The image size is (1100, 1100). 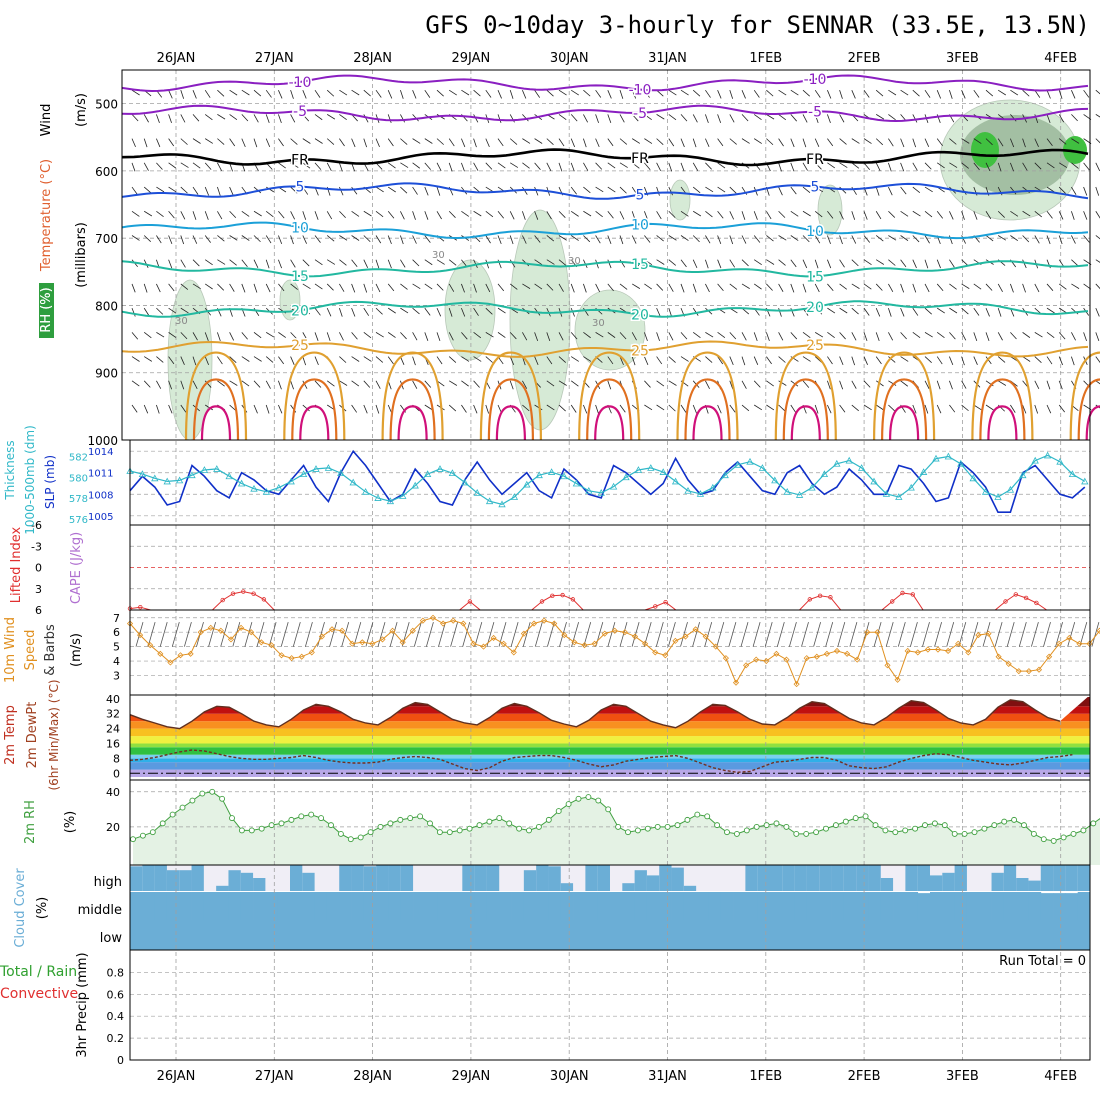 I want to click on lifted-index-point, so click(x=892, y=601).